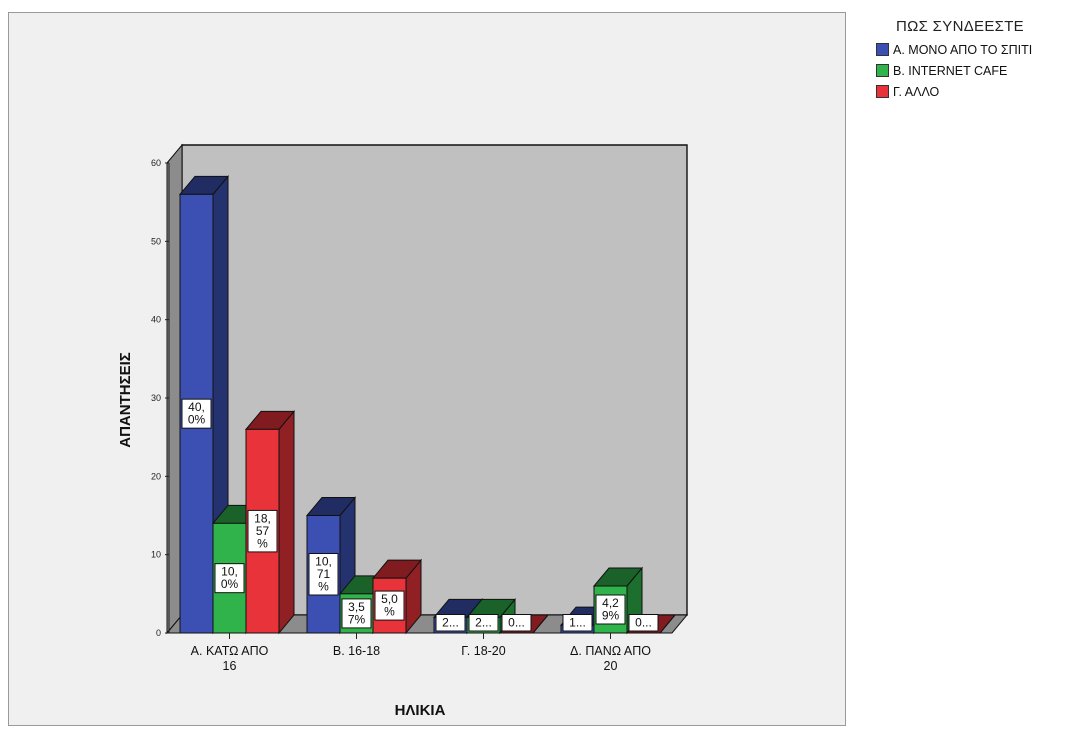 This screenshot has height=730, width=1078. What do you see at coordinates (976, 91) in the screenshot?
I see `legend-item-series-2: Γ. ΑΛΛΟ` at bounding box center [976, 91].